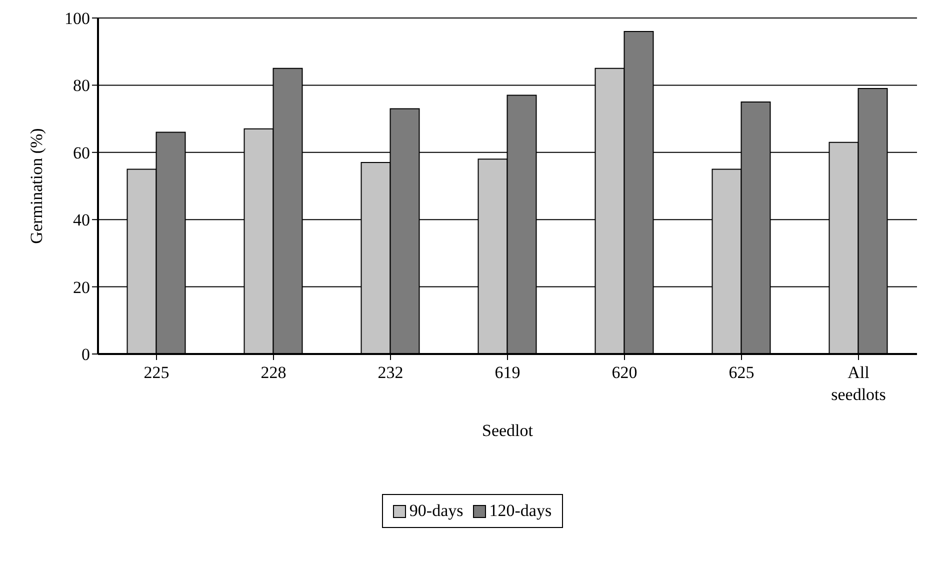  What do you see at coordinates (391, 372) in the screenshot?
I see `x-tick-label: 232` at bounding box center [391, 372].